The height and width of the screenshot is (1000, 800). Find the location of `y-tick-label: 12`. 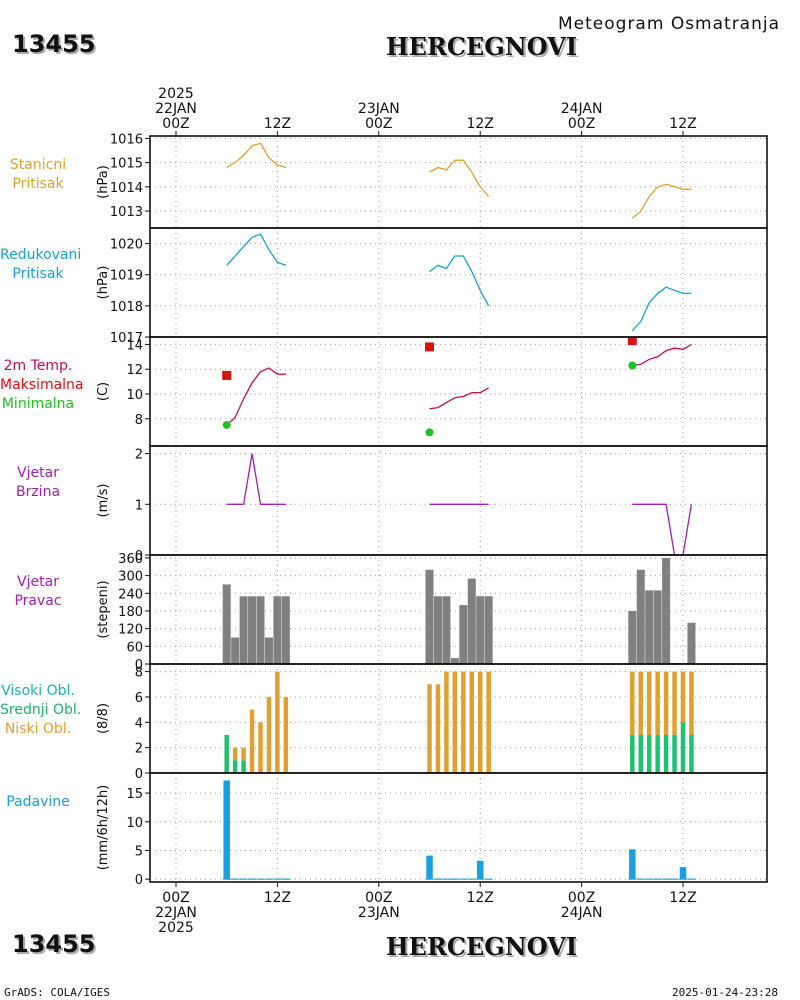

y-tick-label: 12 is located at coordinates (134, 370).